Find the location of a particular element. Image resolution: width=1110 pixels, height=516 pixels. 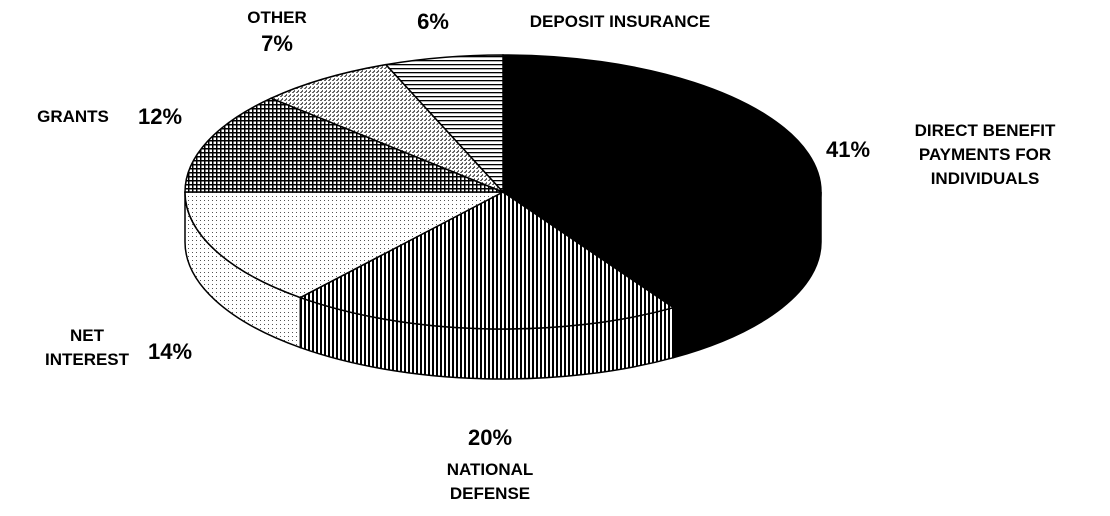

value-label: 14% is located at coordinates (170, 351).